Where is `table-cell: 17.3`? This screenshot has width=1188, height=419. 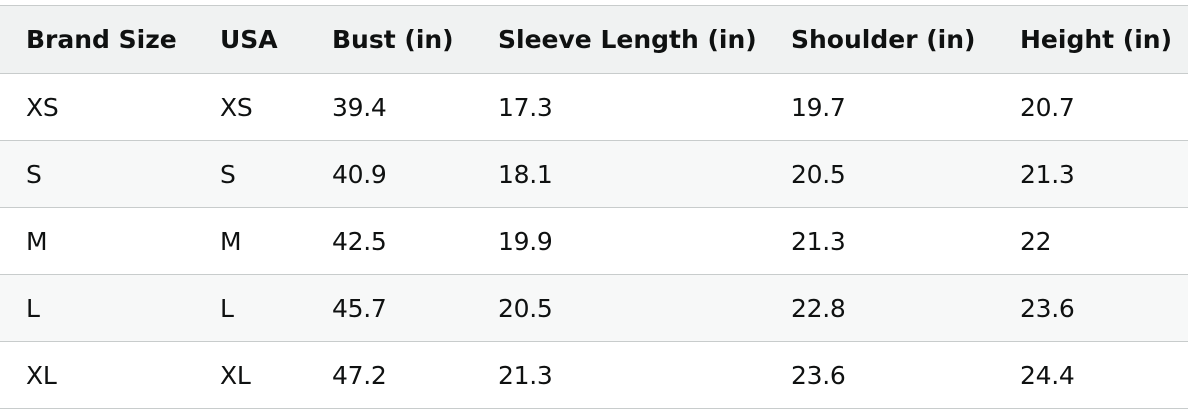
table-cell: 17.3 is located at coordinates (618, 107).